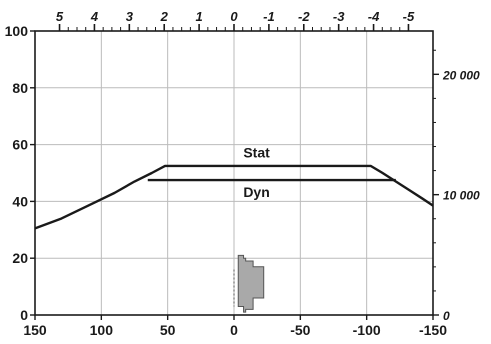 The width and height of the screenshot is (491, 344). I want to click on x-tick-label: -150, so click(433, 330).